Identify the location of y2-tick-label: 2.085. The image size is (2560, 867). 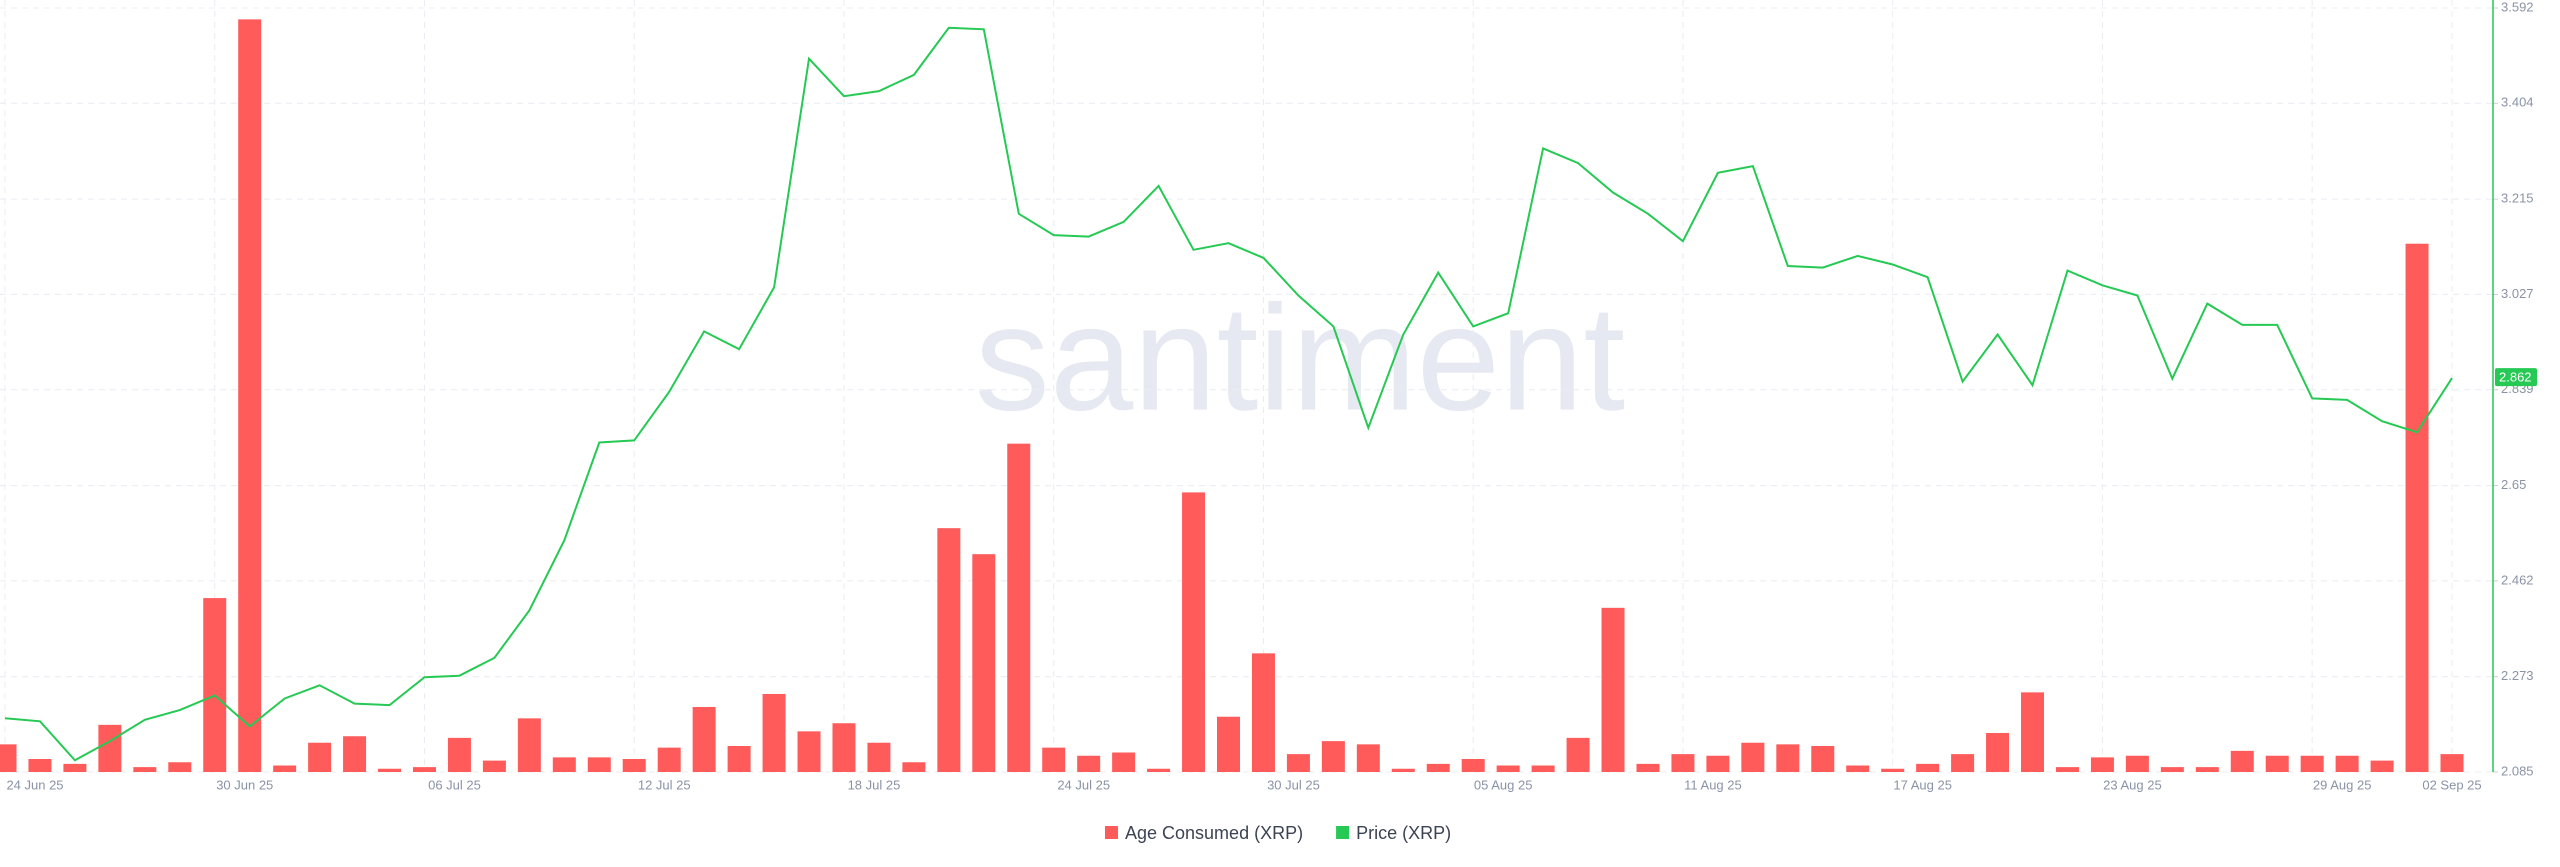
(2517, 770).